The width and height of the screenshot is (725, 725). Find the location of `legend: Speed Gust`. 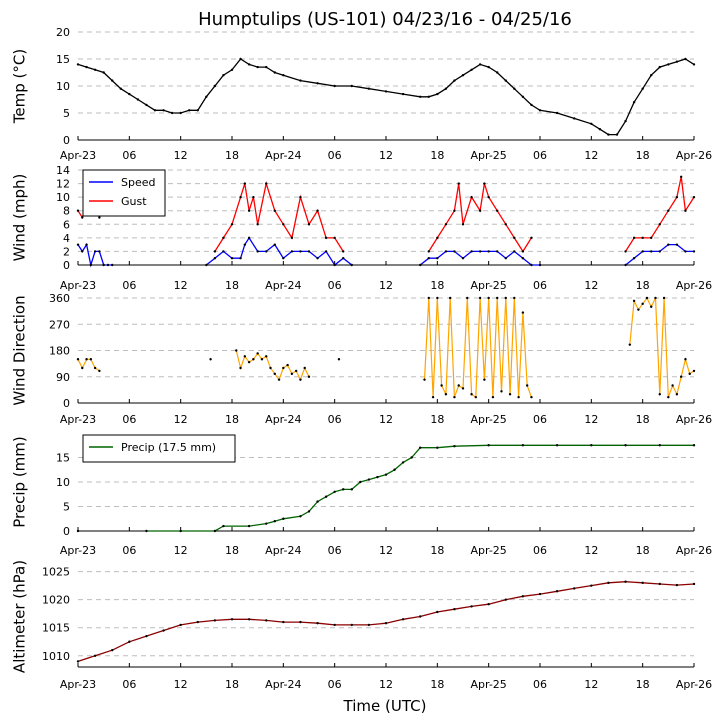

legend: Speed Gust is located at coordinates (124, 193).